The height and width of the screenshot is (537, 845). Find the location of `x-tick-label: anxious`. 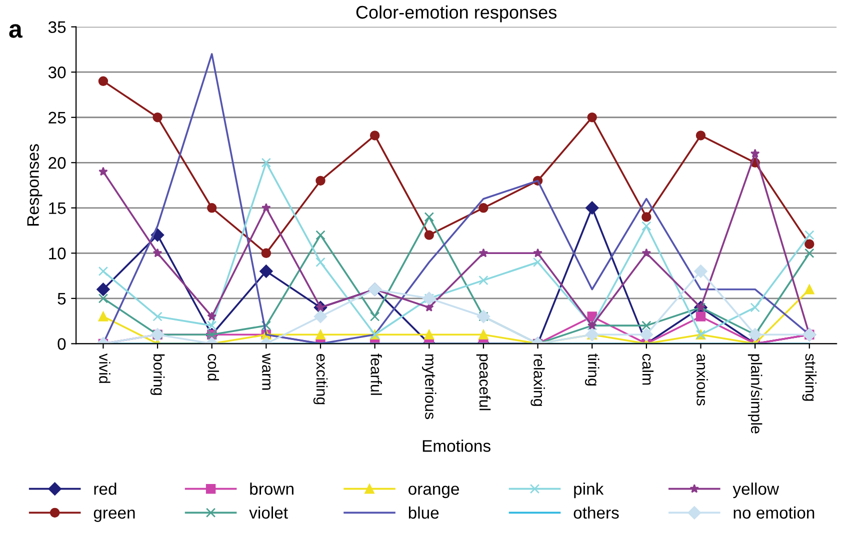

x-tick-label: anxious is located at coordinates (702, 380).